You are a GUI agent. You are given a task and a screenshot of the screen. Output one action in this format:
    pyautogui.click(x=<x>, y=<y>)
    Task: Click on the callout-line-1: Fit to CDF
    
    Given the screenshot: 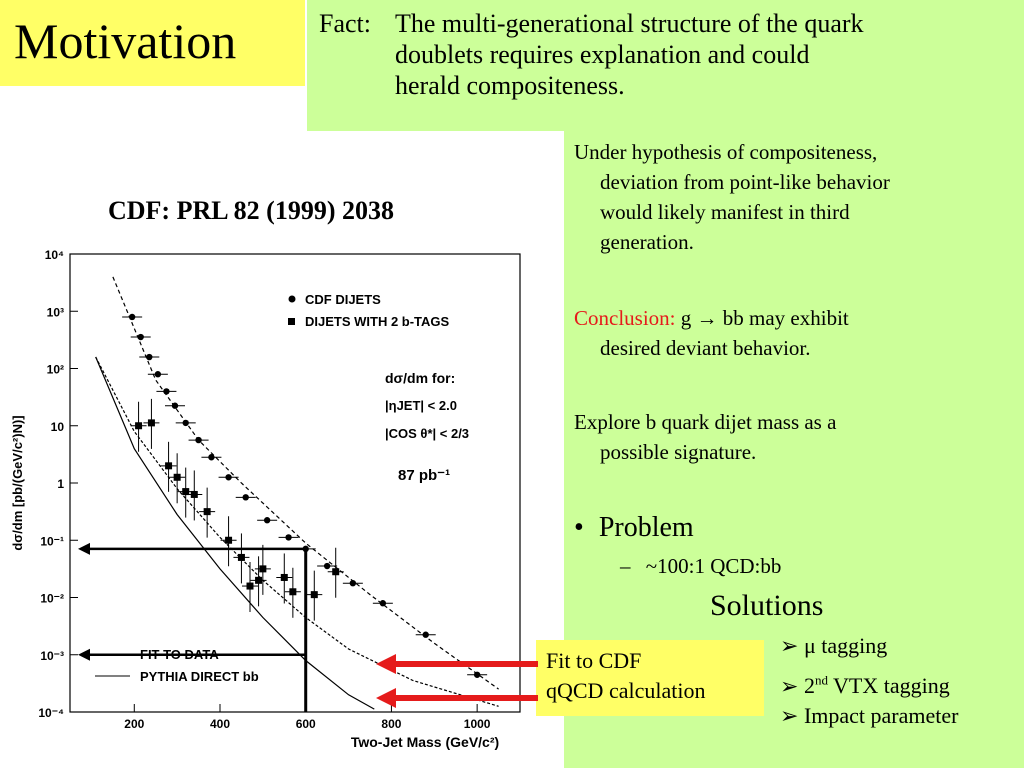 What is the action you would take?
    pyautogui.click(x=594, y=660)
    